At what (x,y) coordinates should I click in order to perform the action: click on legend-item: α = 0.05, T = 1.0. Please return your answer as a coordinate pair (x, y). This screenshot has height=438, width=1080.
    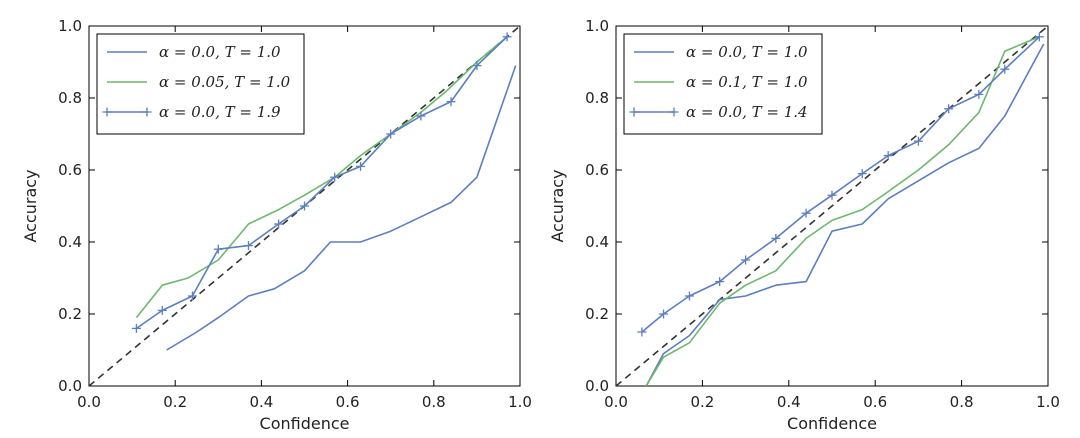
    Looking at the image, I should click on (199, 82).